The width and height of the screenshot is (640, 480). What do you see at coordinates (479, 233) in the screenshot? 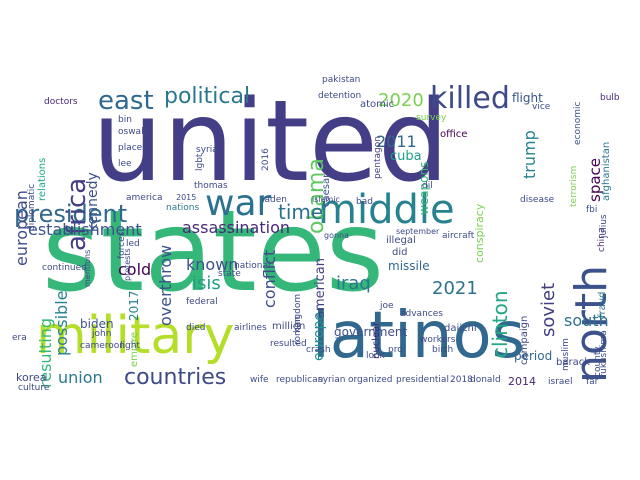
I see `word-conspiracy: conspiracy` at bounding box center [479, 233].